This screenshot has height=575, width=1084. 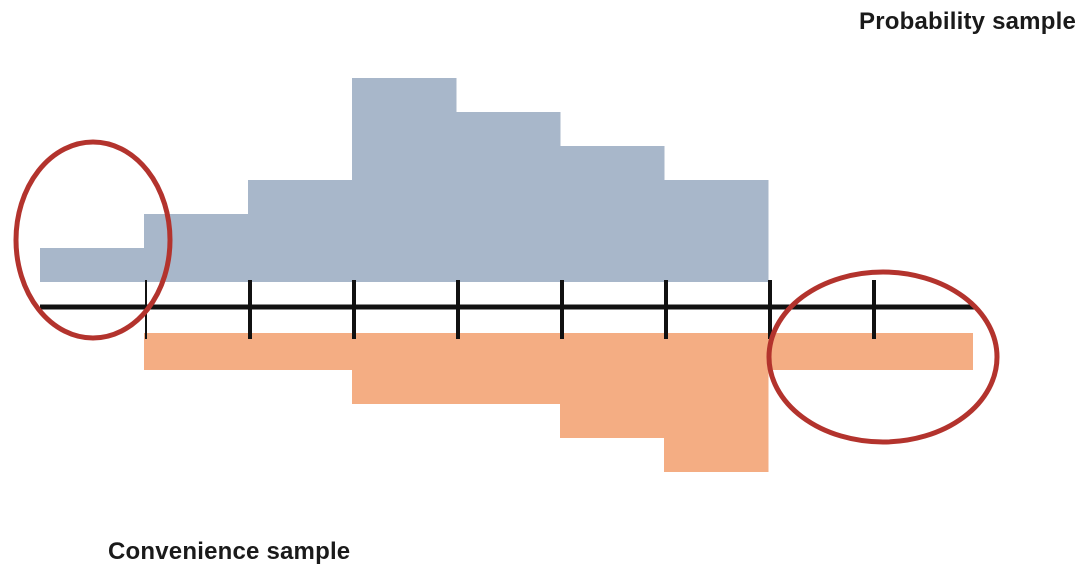 I want to click on axis, so click(x=507, y=309).